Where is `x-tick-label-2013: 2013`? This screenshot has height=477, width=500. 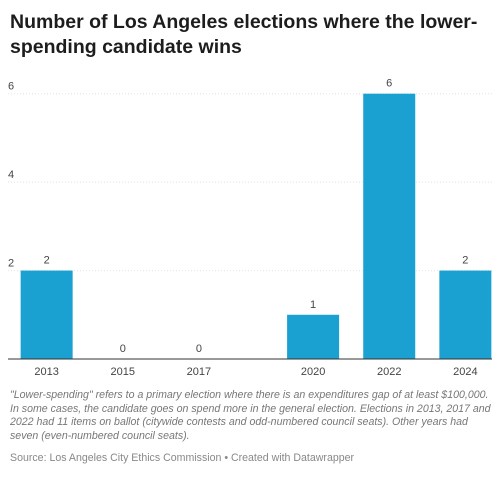 x-tick-label-2013: 2013 is located at coordinates (46, 372).